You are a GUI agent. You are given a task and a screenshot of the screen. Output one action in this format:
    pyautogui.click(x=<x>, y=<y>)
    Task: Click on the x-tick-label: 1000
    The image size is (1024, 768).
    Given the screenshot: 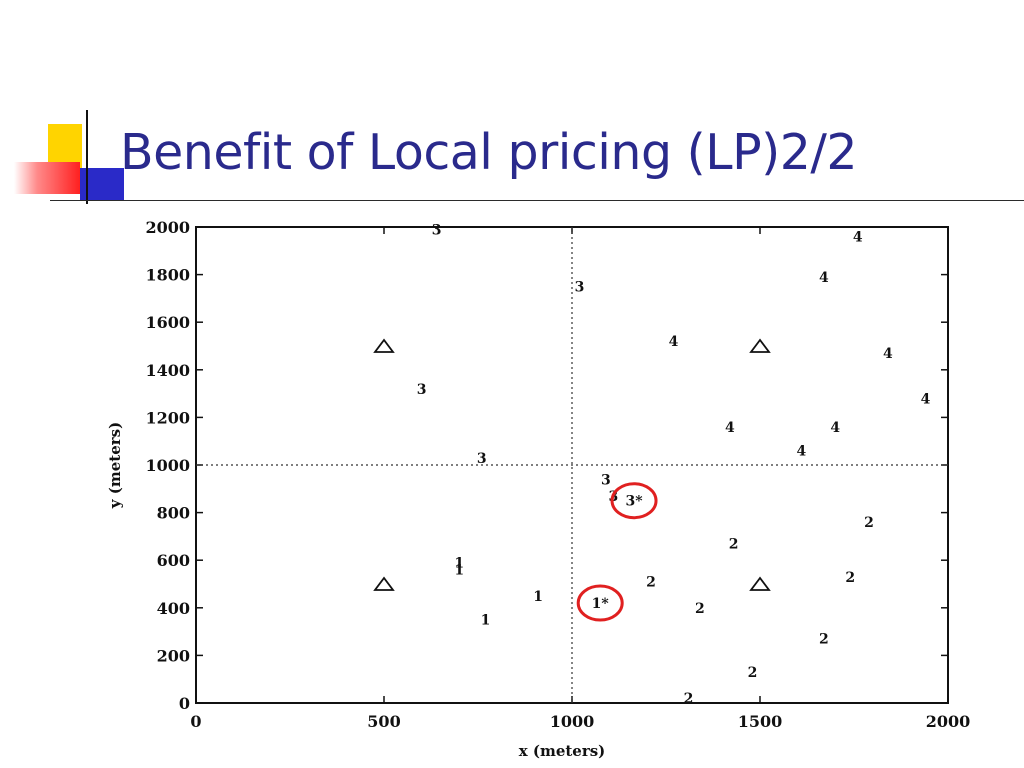 What is the action you would take?
    pyautogui.click(x=572, y=721)
    